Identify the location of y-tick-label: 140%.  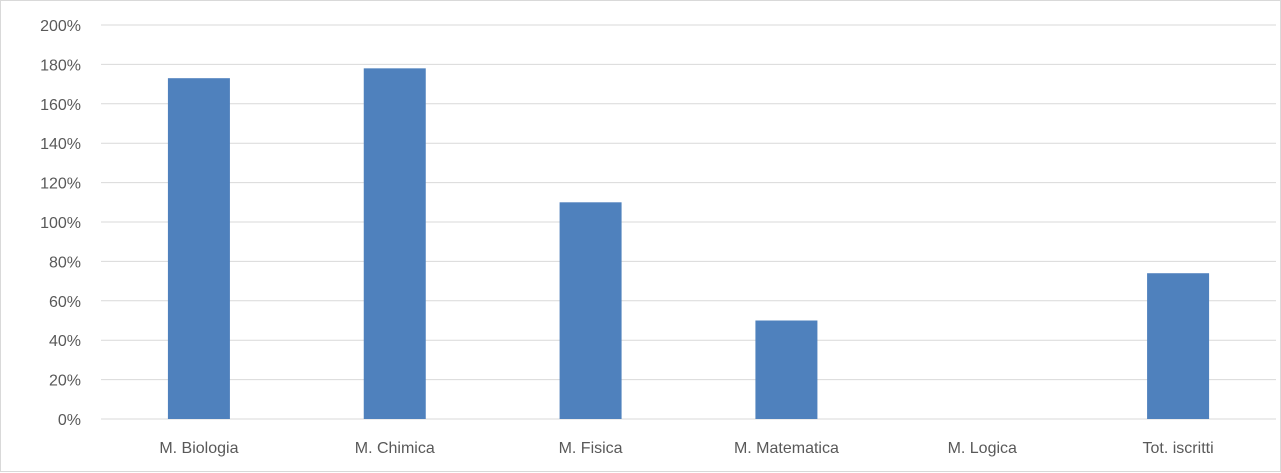
(60, 144).